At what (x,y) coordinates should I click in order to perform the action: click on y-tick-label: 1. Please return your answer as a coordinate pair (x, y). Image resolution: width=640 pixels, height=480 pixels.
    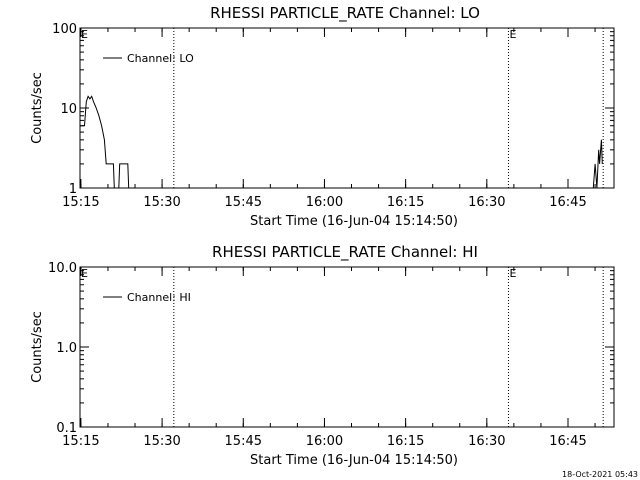
    Looking at the image, I should click on (73, 189).